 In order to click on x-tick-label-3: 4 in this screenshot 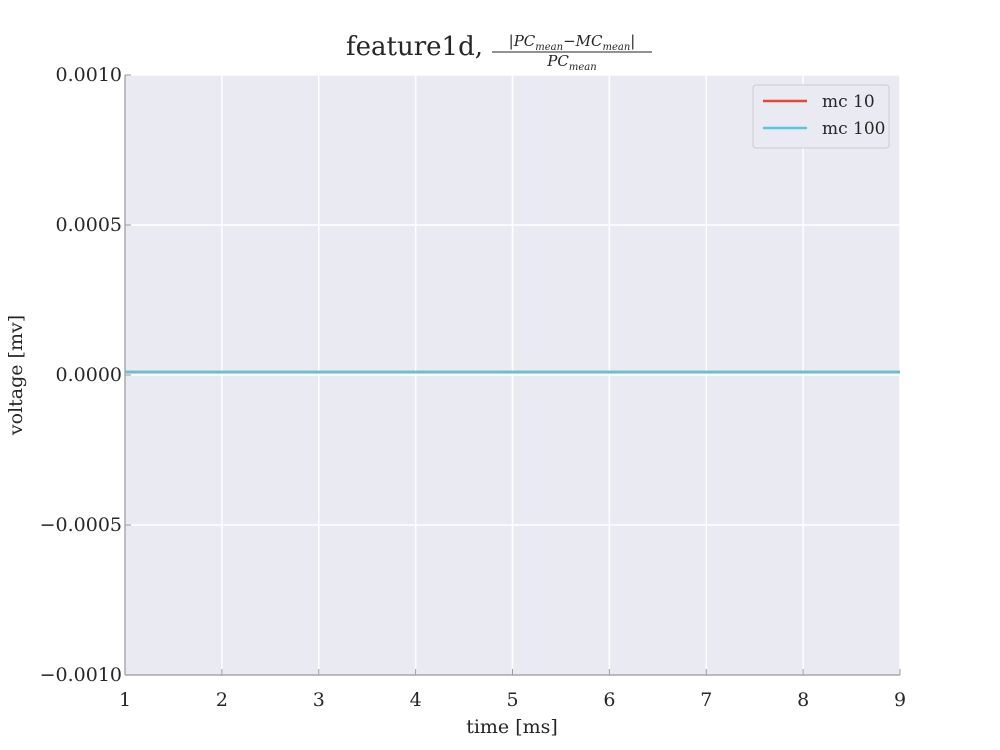, I will do `click(416, 700)`.